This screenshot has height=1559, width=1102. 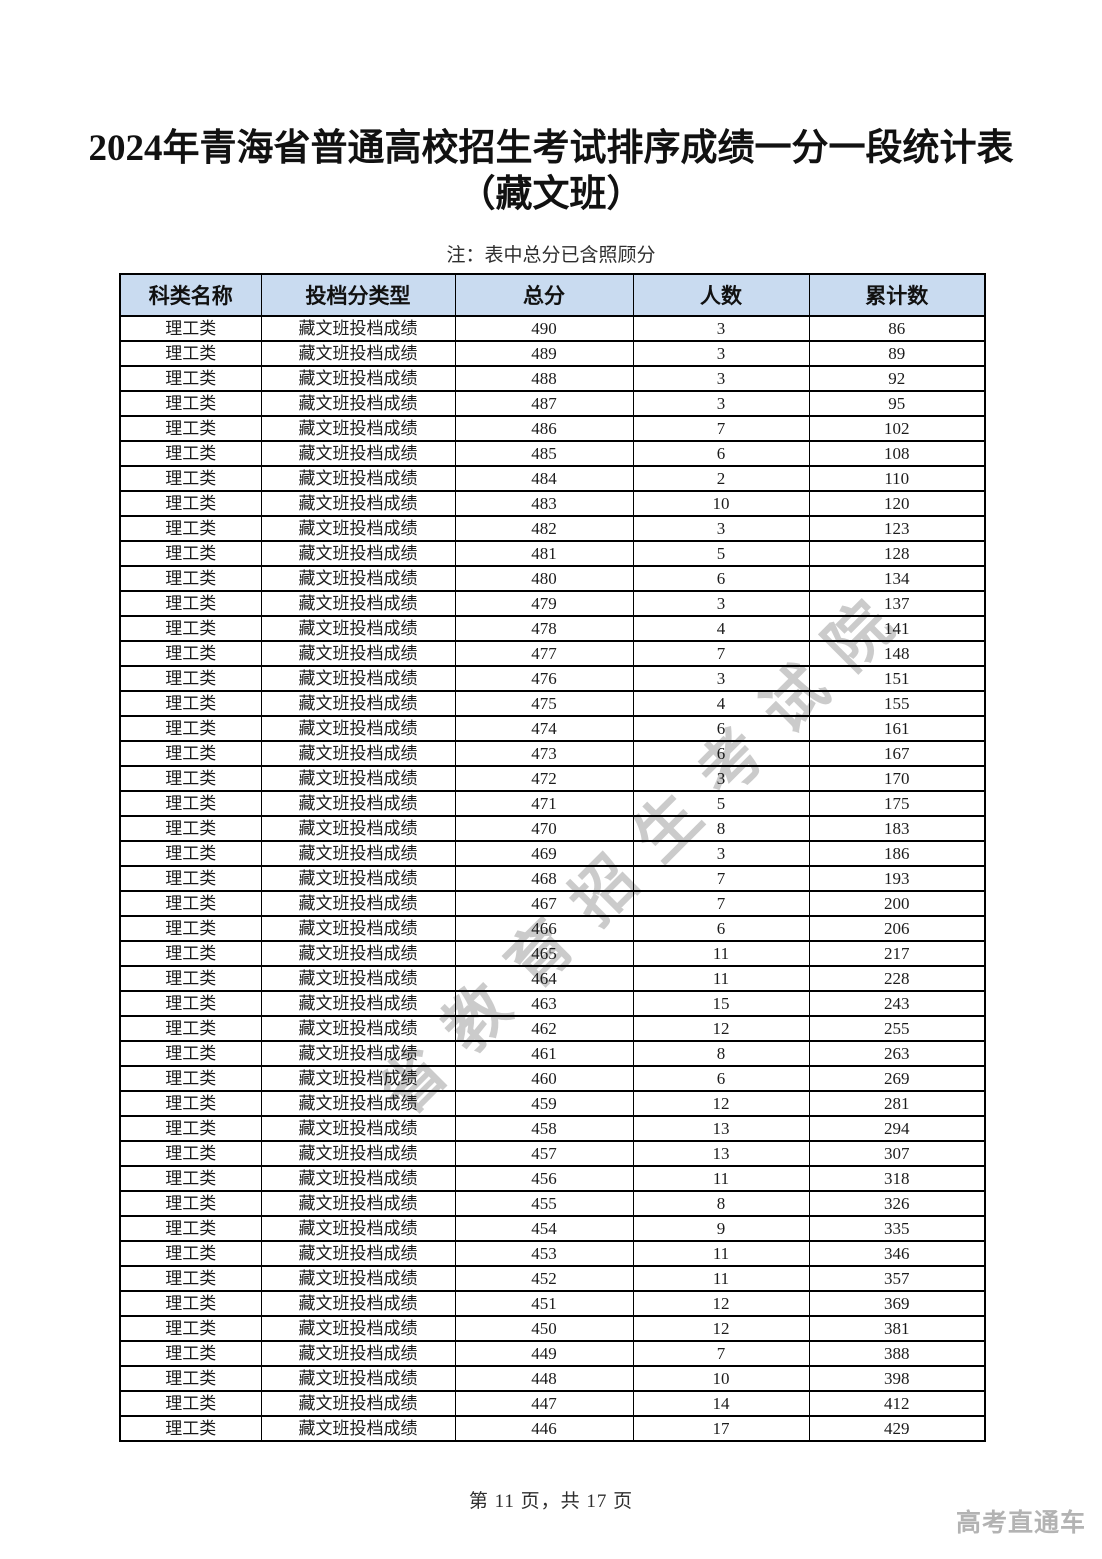 I want to click on table-row: 理工类 藏文班投档成绩 470 8 183, so click(x=552, y=828).